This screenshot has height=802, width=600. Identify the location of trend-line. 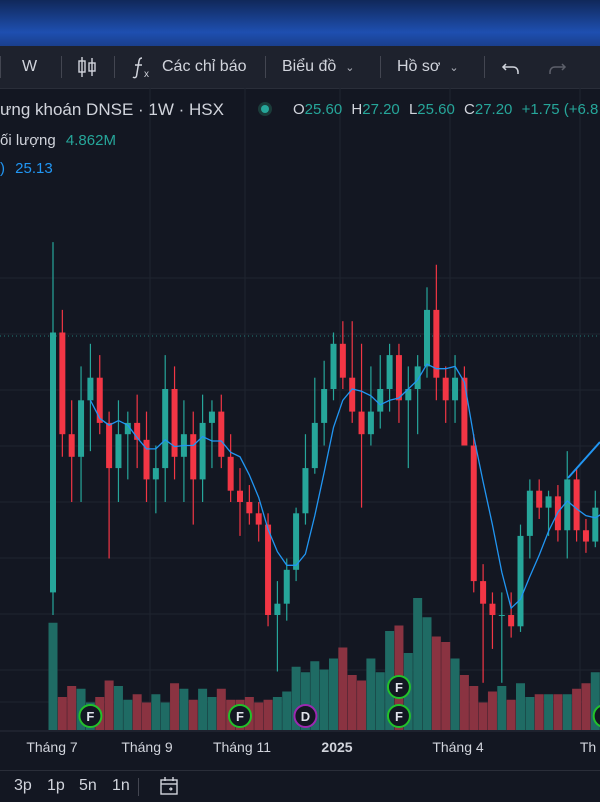
(583, 460).